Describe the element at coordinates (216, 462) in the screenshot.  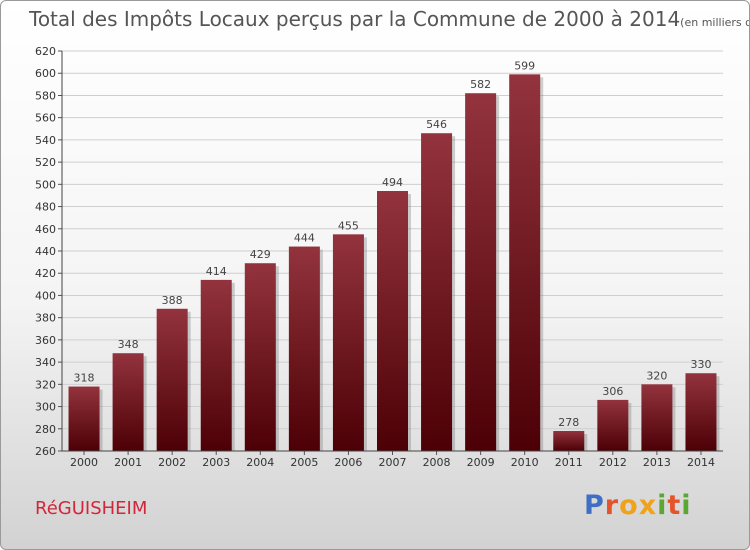
I see `x-tick-label: 2003` at that location.